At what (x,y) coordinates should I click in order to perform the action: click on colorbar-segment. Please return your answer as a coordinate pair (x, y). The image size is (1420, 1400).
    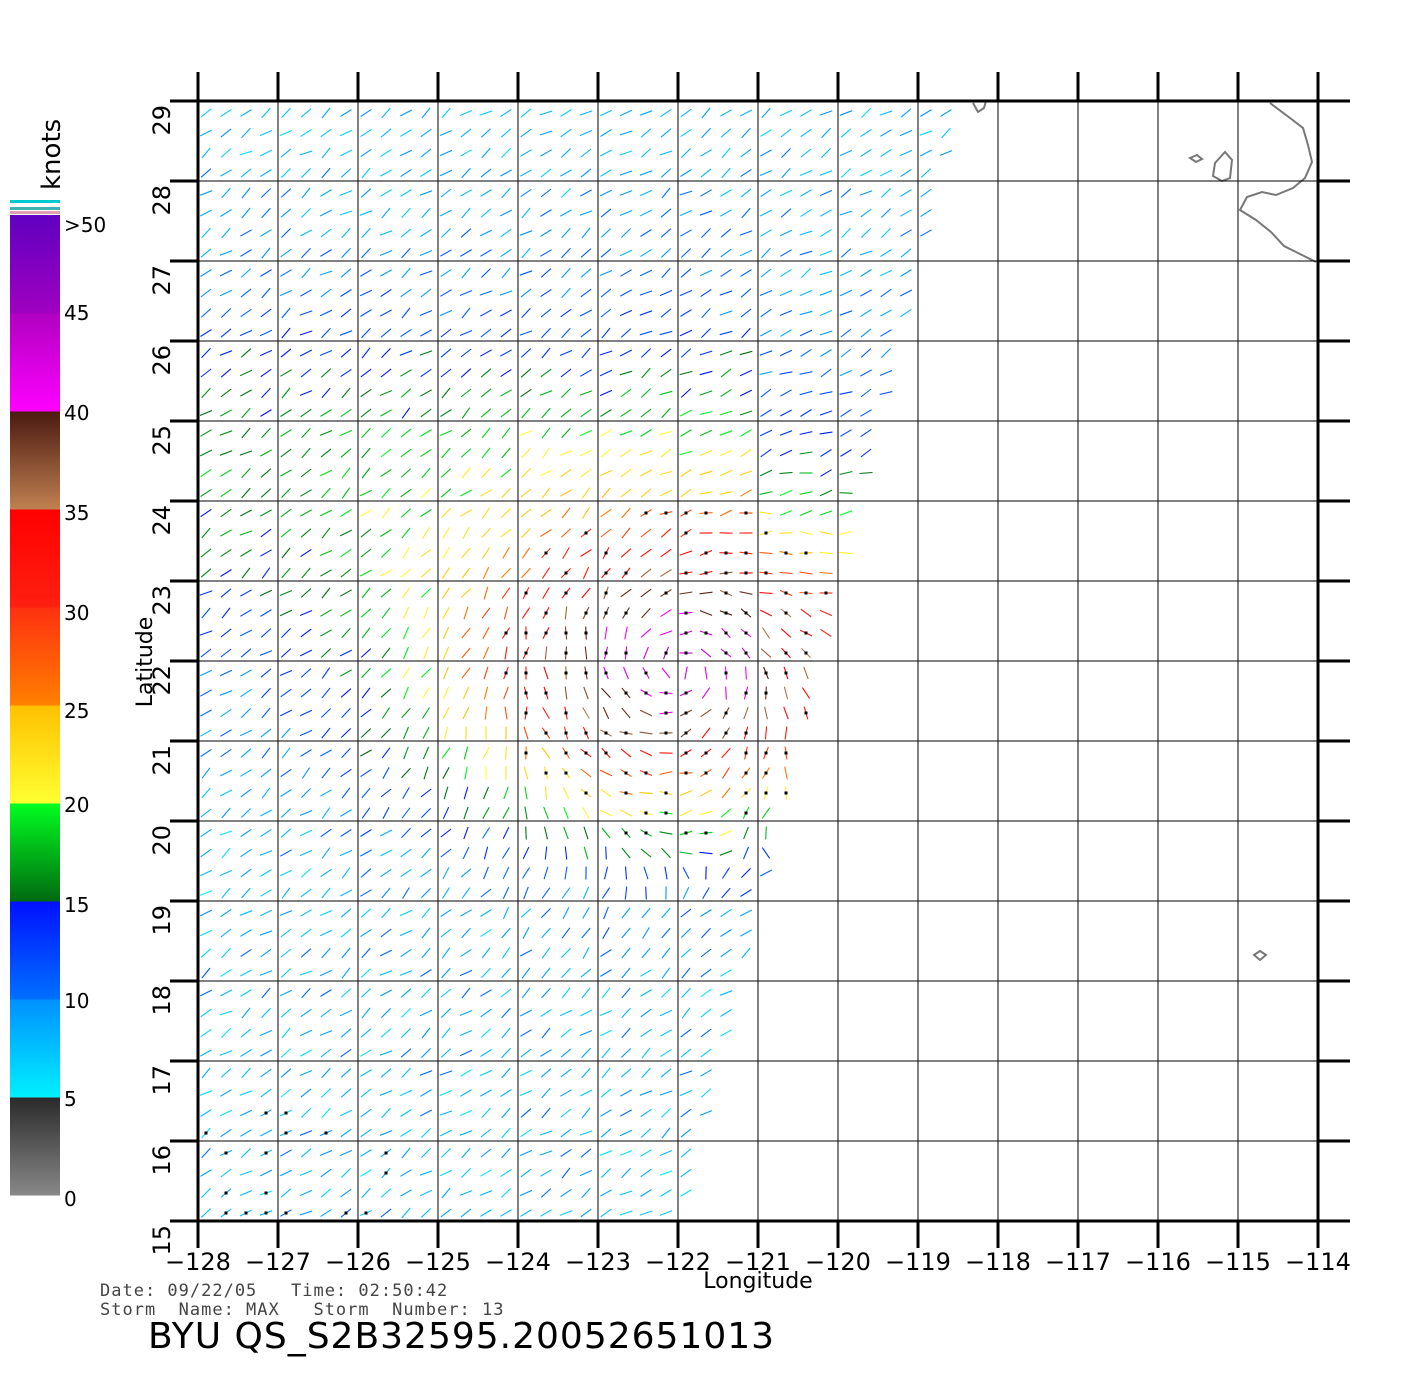
    Looking at the image, I should click on (35, 754).